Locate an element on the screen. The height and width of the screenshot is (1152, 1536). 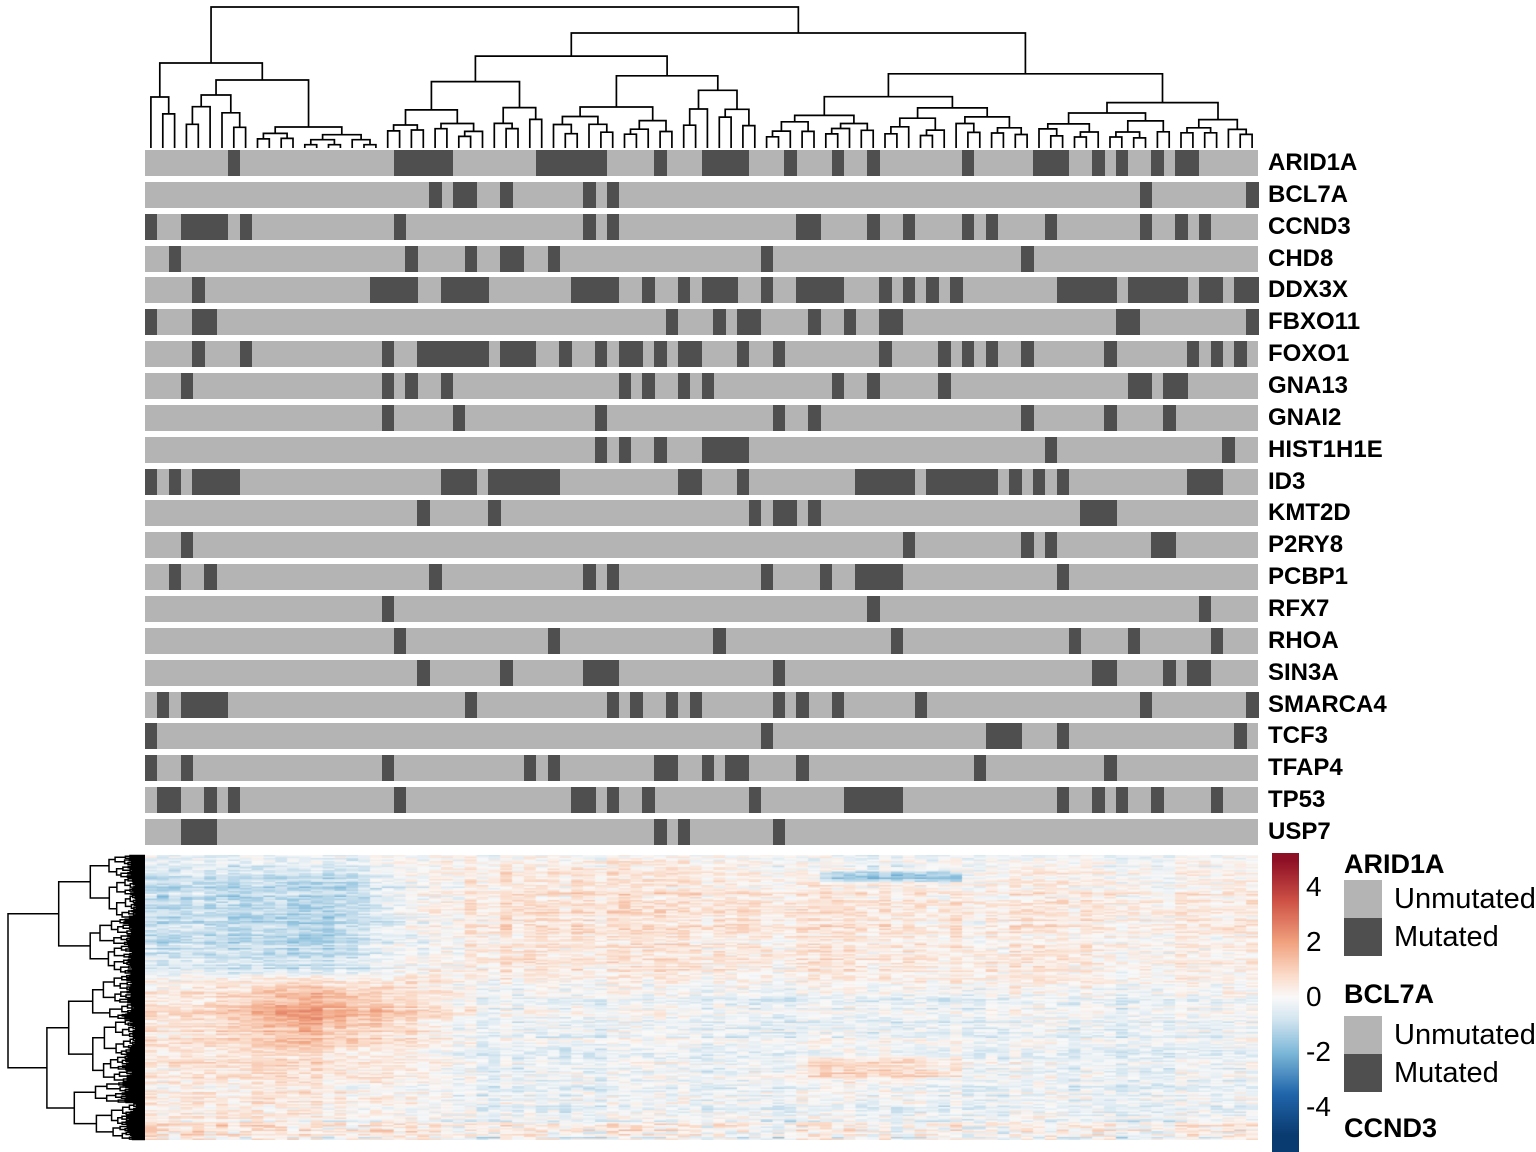
legend-item-label: Unmutated is located at coordinates (1465, 898).